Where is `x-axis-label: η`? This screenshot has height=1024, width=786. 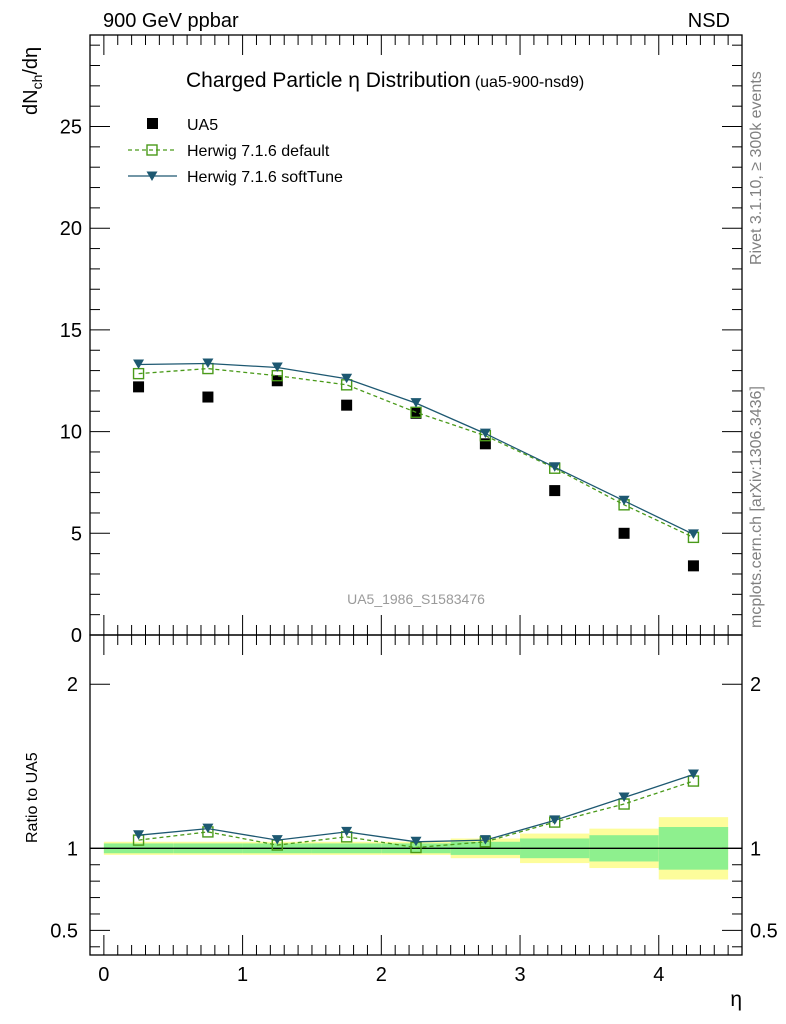
x-axis-label: η is located at coordinates (736, 999).